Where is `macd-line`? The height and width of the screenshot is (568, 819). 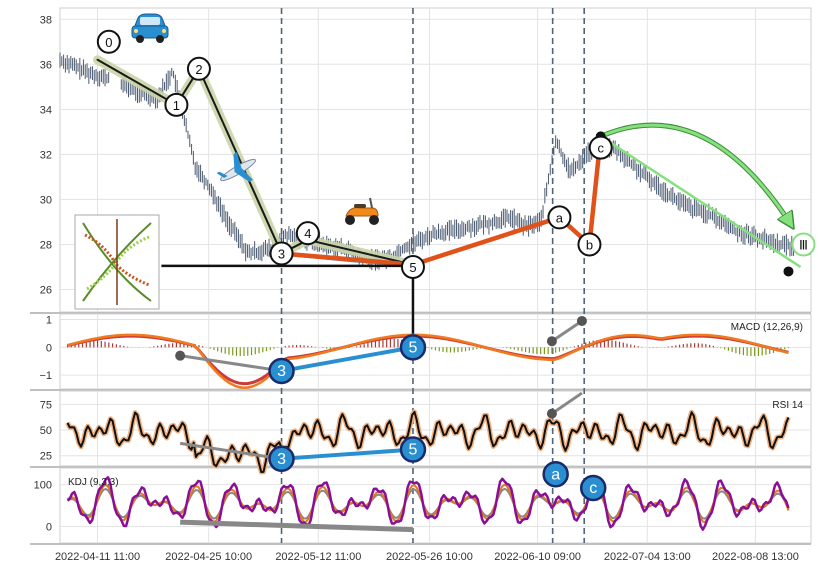
macd-line is located at coordinates (428, 361).